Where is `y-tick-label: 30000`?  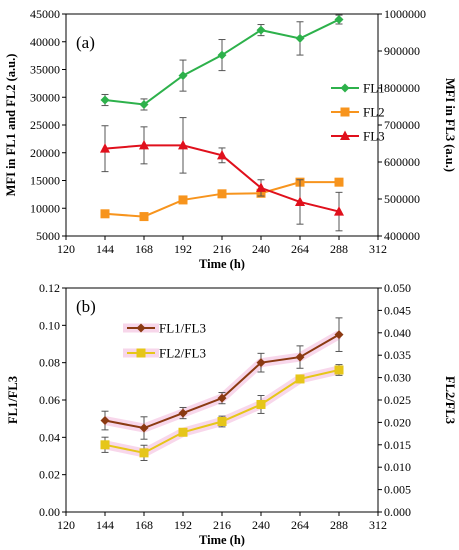
y-tick-label: 30000 is located at coordinates (45, 97).